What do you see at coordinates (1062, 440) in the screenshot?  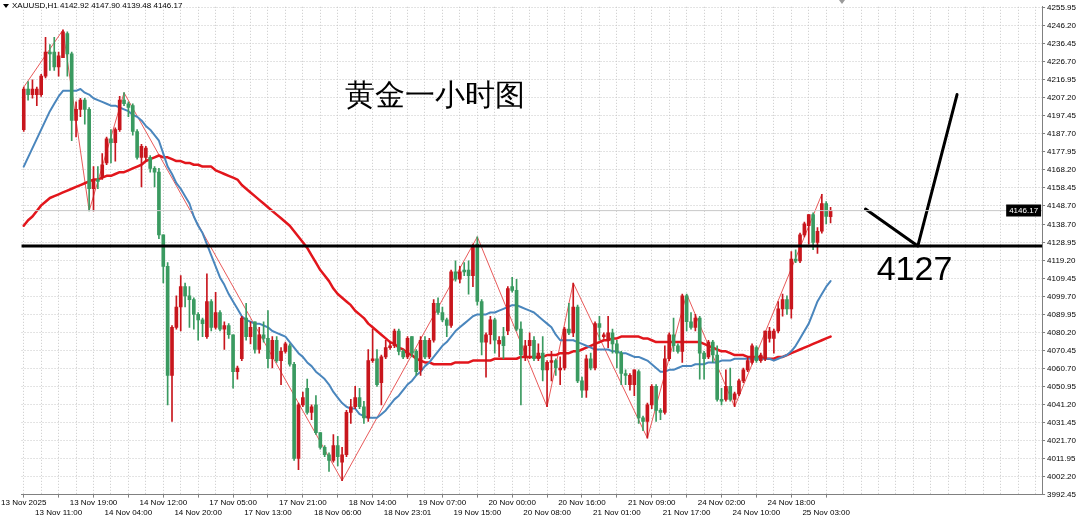 I see `y-tick-label: 4021.70` at bounding box center [1062, 440].